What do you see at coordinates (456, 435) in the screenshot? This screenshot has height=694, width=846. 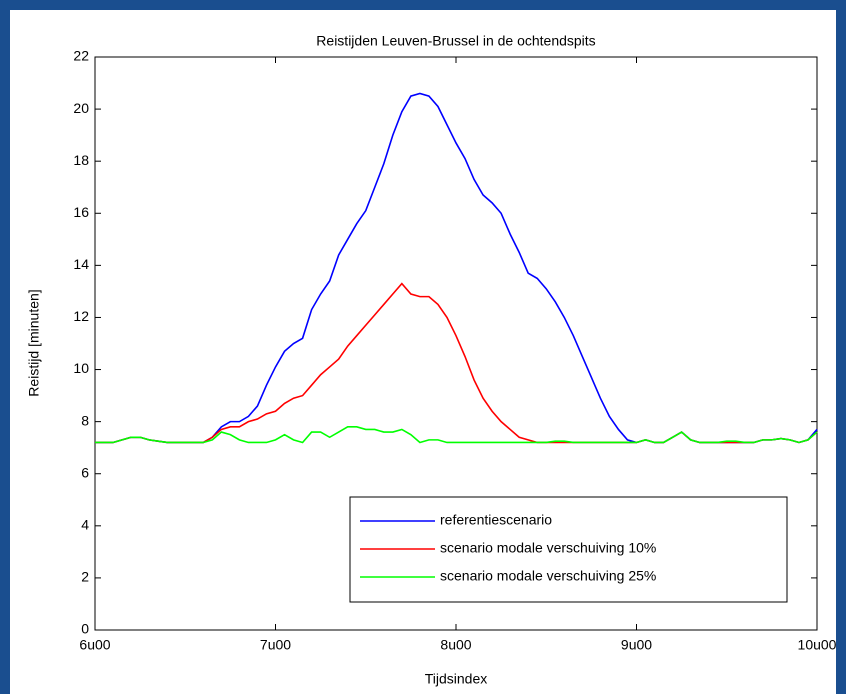 I see `series-line` at bounding box center [456, 435].